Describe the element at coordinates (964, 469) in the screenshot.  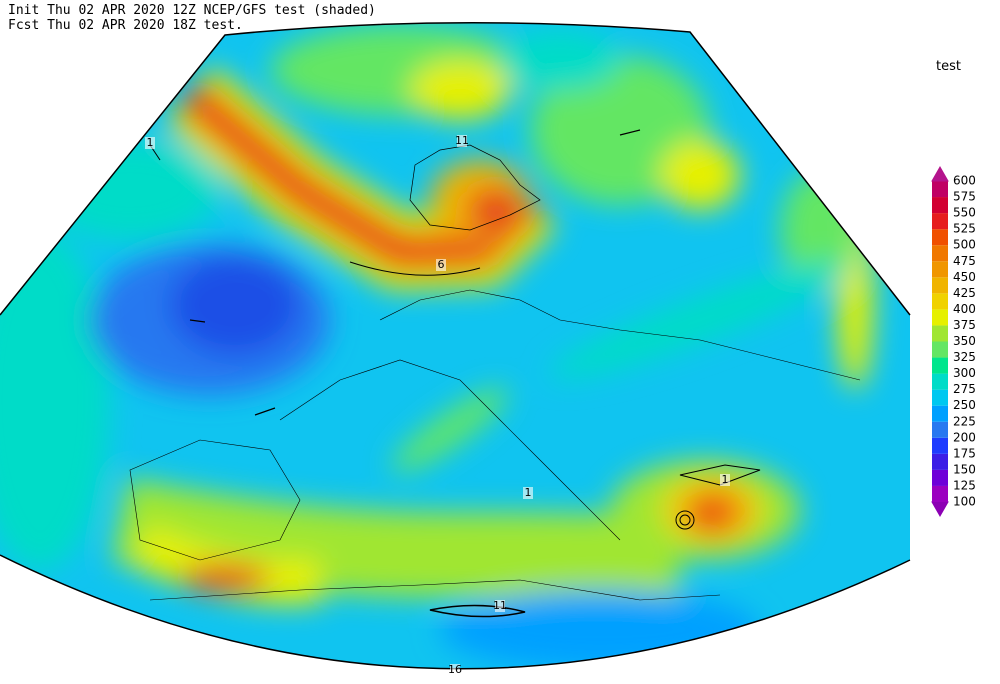
I see `colorbar-label: 150` at that location.